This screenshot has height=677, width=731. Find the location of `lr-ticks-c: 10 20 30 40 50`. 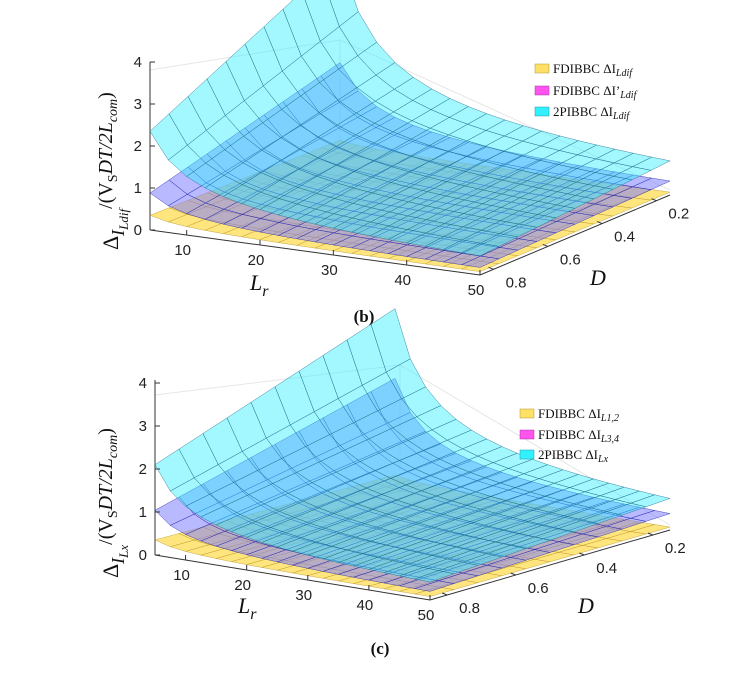

lr-ticks-c: 10 20 30 40 50 is located at coordinates (303, 589).